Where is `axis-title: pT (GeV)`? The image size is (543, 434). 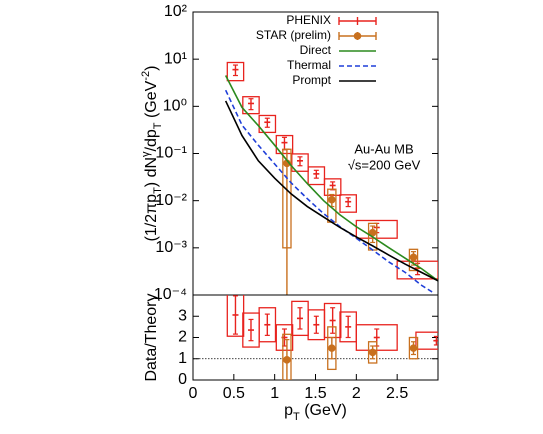
axis-title: pT (GeV) is located at coordinates (315, 412).